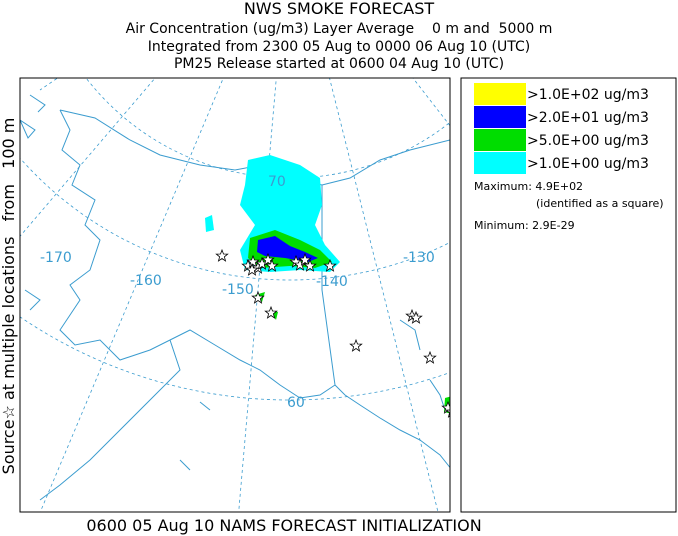 This screenshot has width=678, height=536. What do you see at coordinates (146, 281) in the screenshot?
I see `map-label: -160` at bounding box center [146, 281].